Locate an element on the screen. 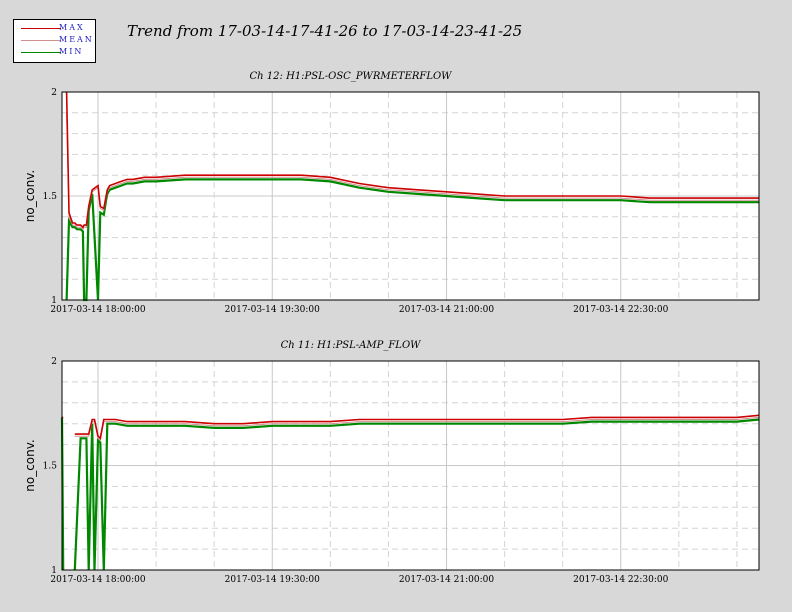 The width and height of the screenshot is (792, 612). legend-label: MAX is located at coordinates (72, 27).